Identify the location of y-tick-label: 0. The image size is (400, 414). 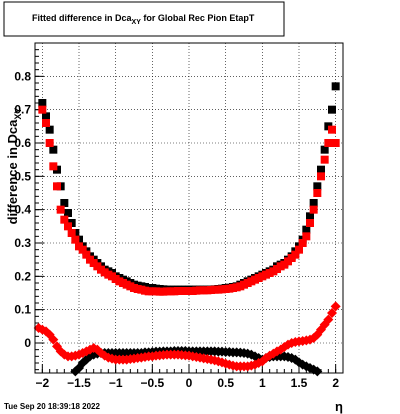
(27, 343).